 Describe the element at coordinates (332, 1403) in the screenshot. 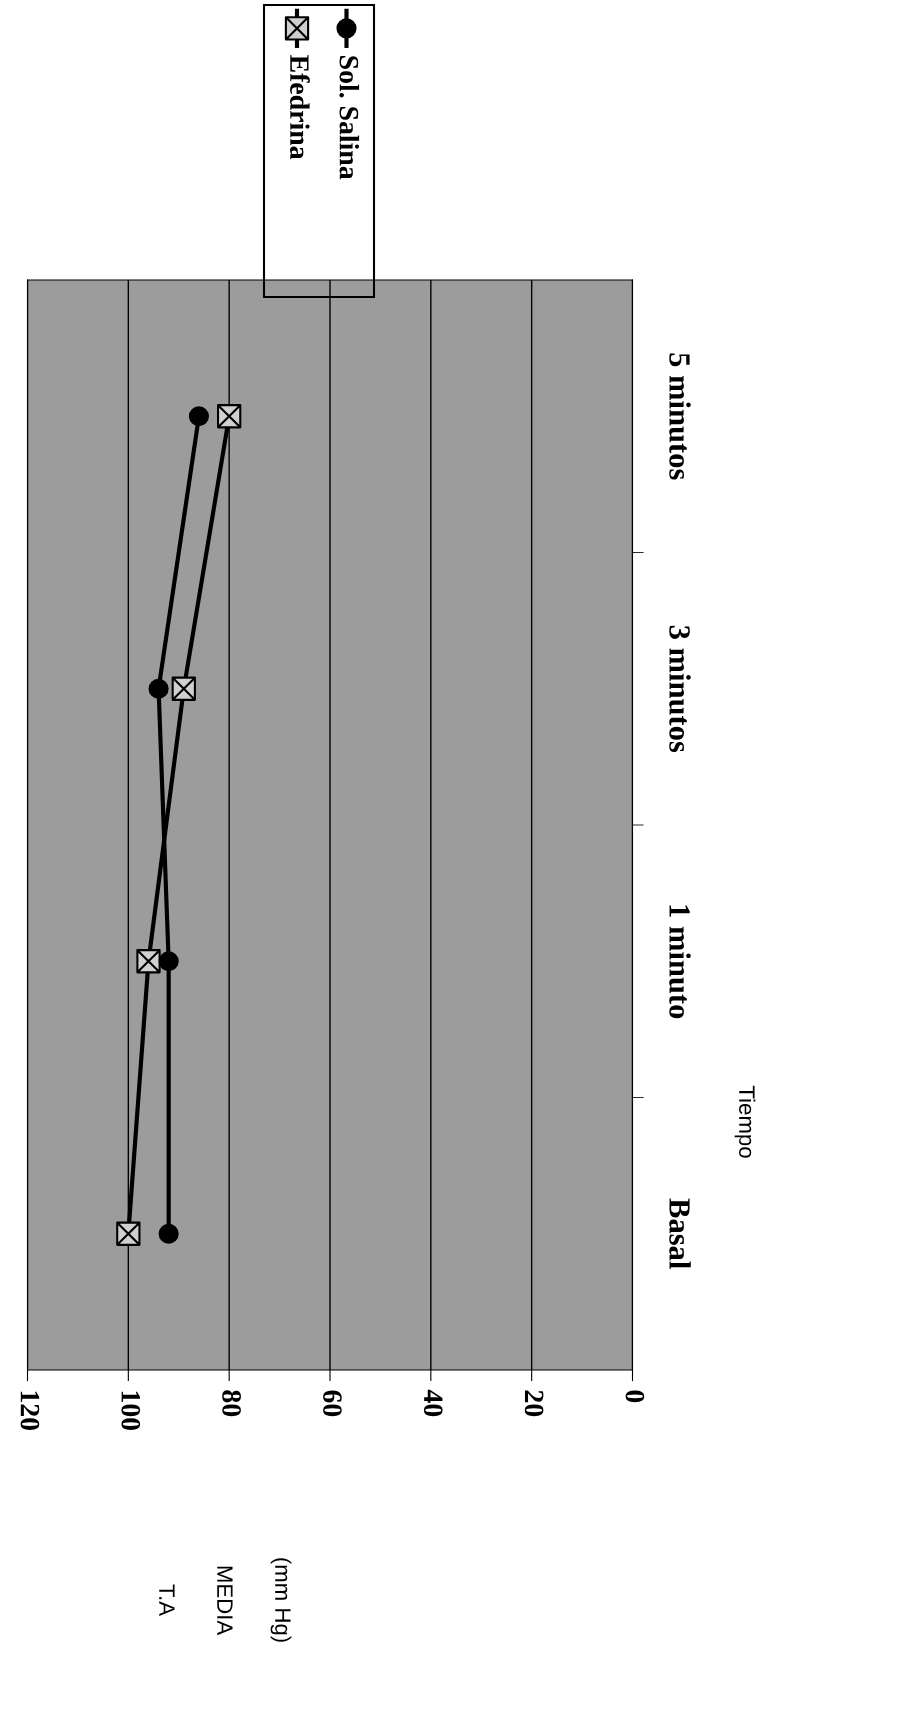

I see `x-tick-label: 60` at that location.